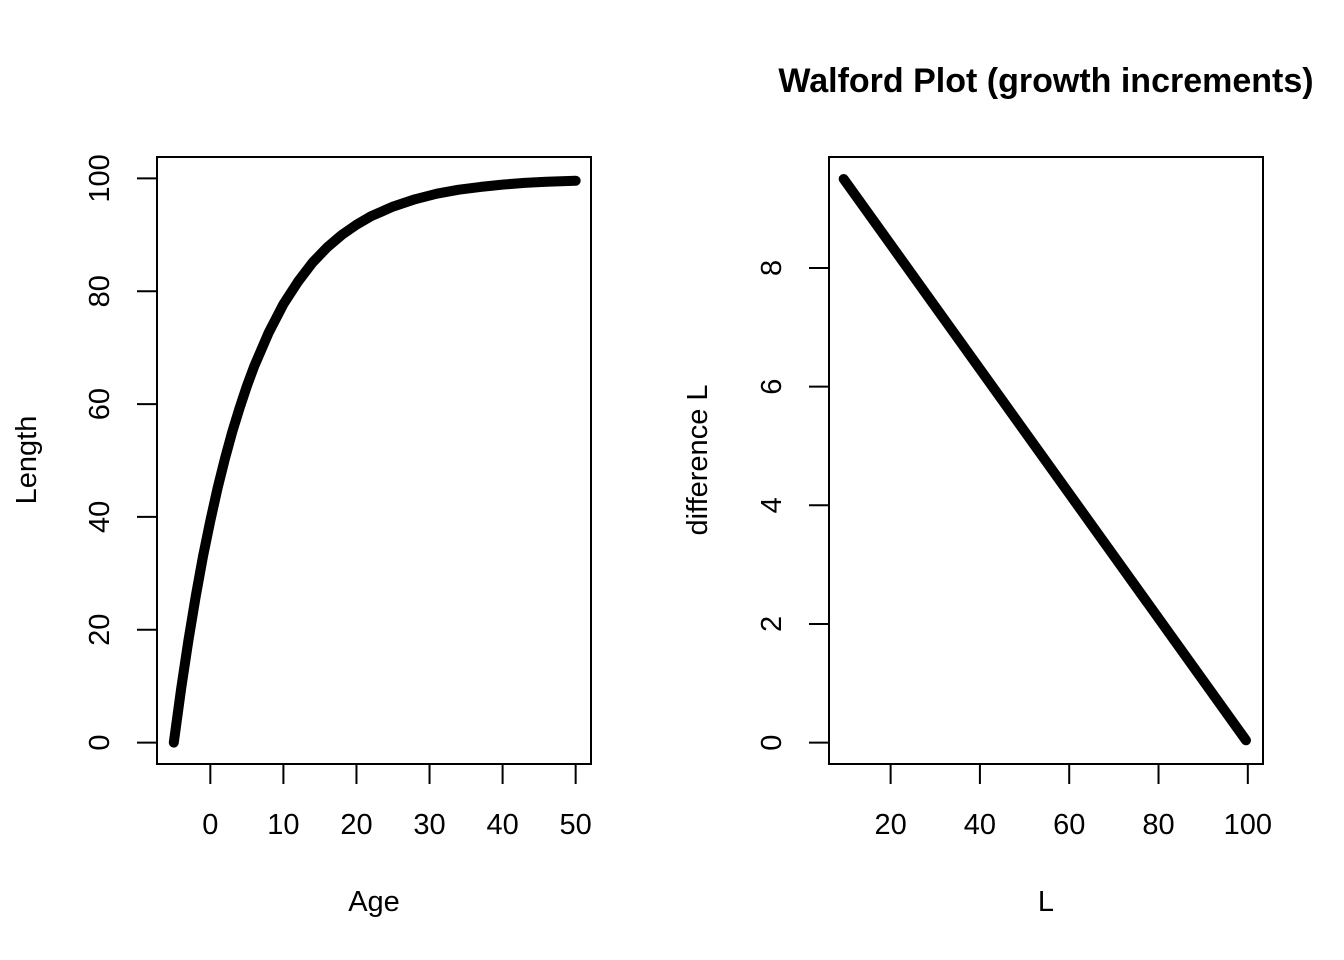 The height and width of the screenshot is (960, 1344). What do you see at coordinates (283, 825) in the screenshot?
I see `x-tick-label: 10` at bounding box center [283, 825].